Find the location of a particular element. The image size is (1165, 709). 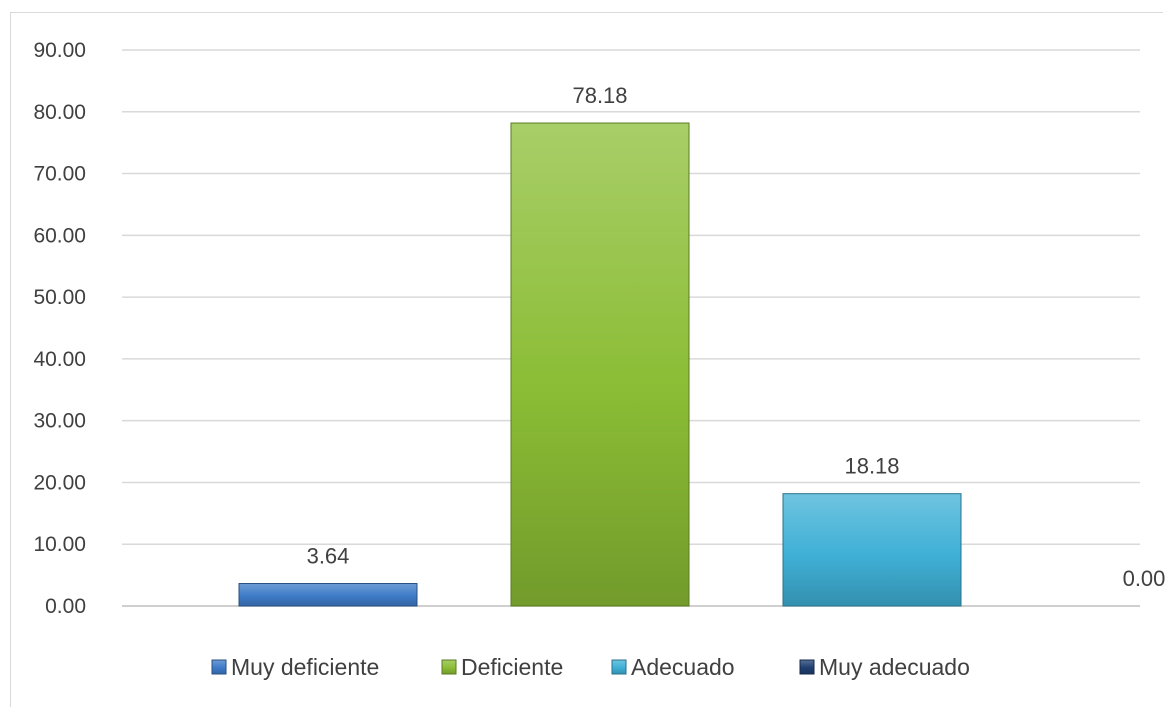

bar-deficiente is located at coordinates (600, 364).